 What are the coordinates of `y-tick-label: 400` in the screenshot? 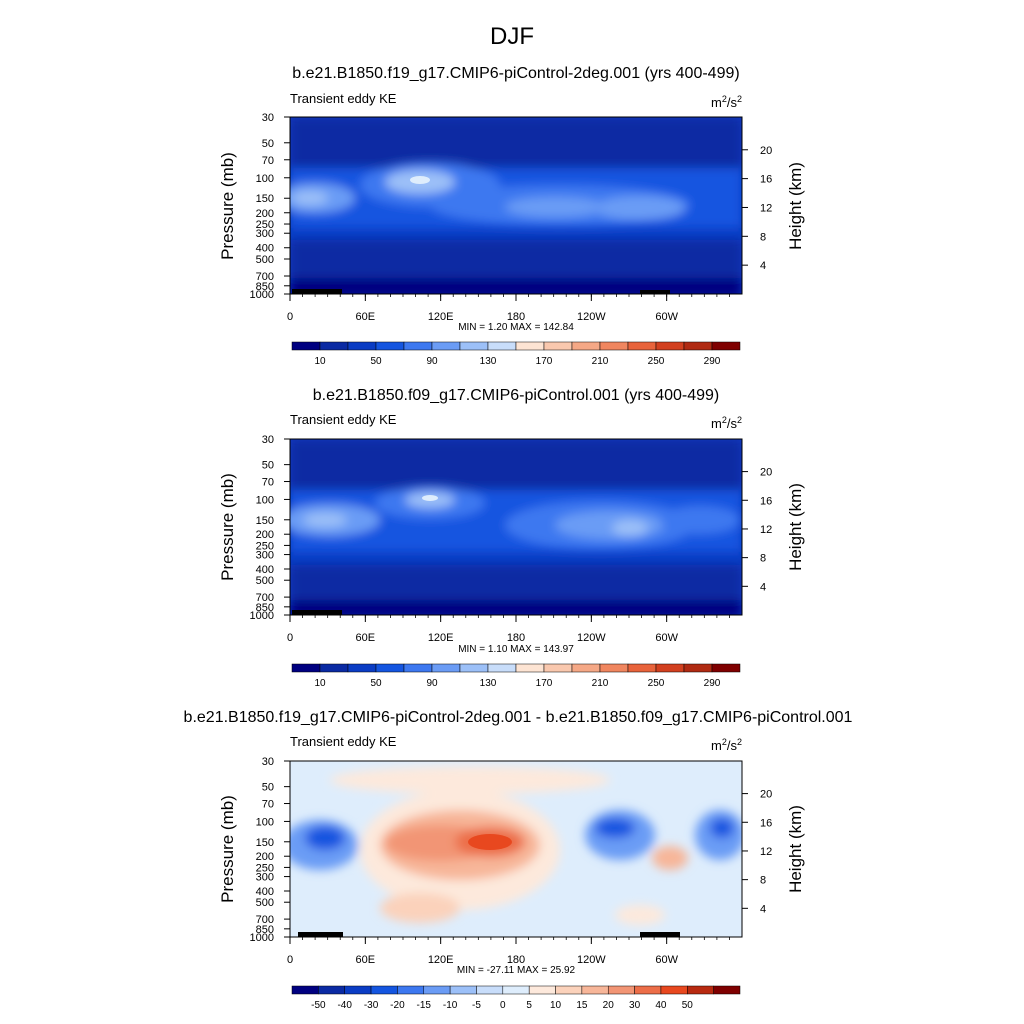 It's located at (265, 249).